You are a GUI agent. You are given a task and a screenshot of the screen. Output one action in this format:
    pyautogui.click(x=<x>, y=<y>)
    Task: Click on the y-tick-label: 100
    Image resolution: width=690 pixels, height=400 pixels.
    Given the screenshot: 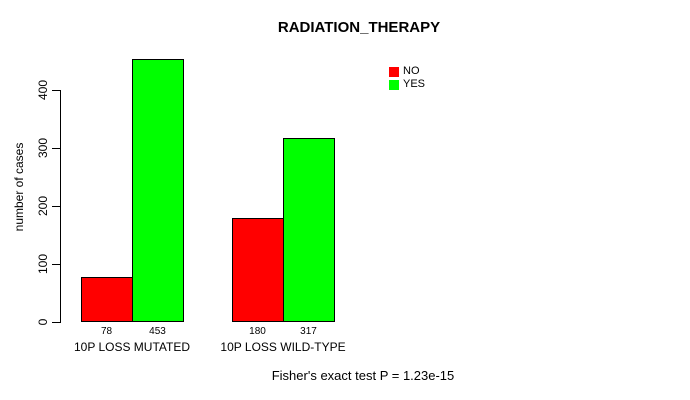 What is the action you would take?
    pyautogui.click(x=43, y=264)
    